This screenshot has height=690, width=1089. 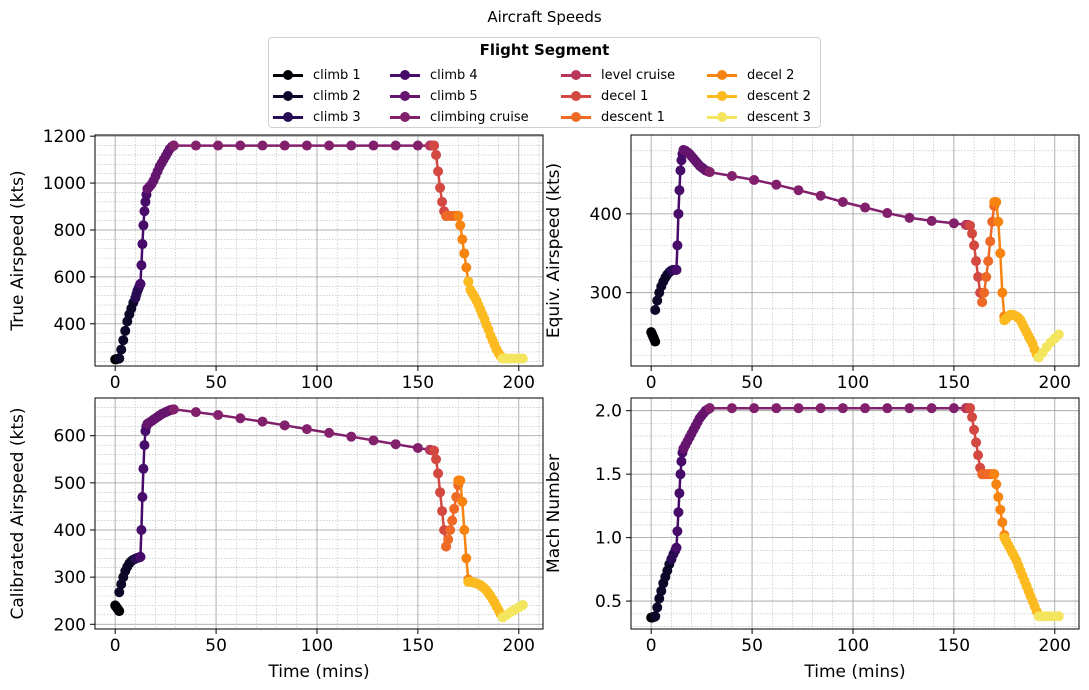 I want to click on legend-item: decel 2, so click(x=750, y=75).